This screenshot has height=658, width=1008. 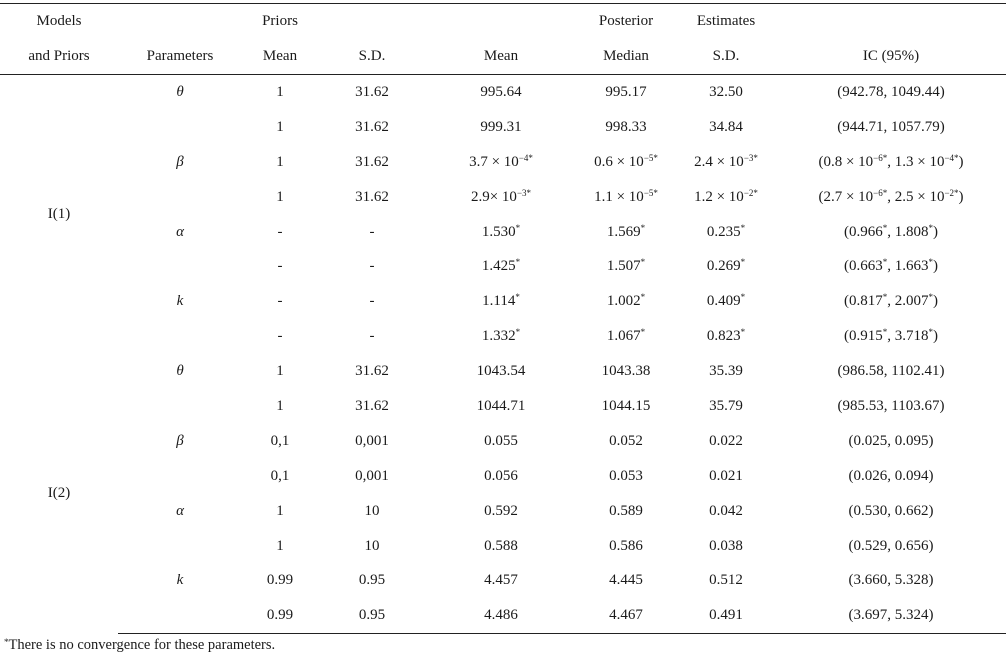 I want to click on pmean-cell: 0,1, so click(x=280, y=440).